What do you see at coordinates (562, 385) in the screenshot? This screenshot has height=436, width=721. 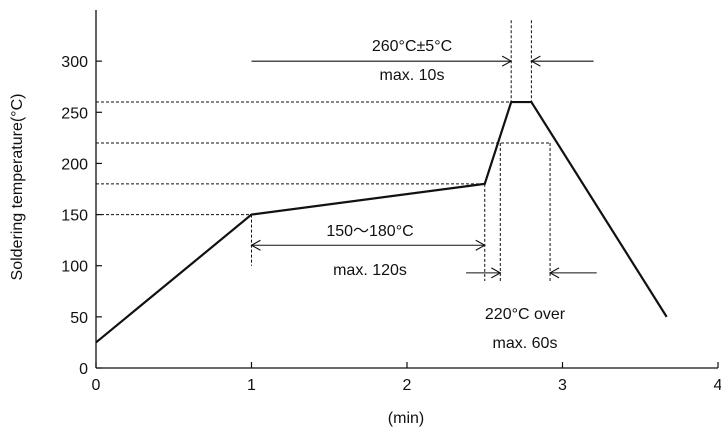 I see `x-tick-label: 3` at bounding box center [562, 385].